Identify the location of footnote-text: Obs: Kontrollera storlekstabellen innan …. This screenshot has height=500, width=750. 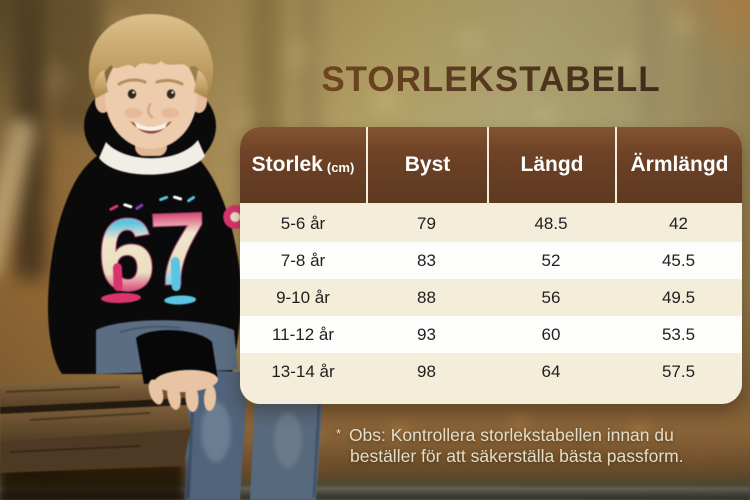
(516, 445).